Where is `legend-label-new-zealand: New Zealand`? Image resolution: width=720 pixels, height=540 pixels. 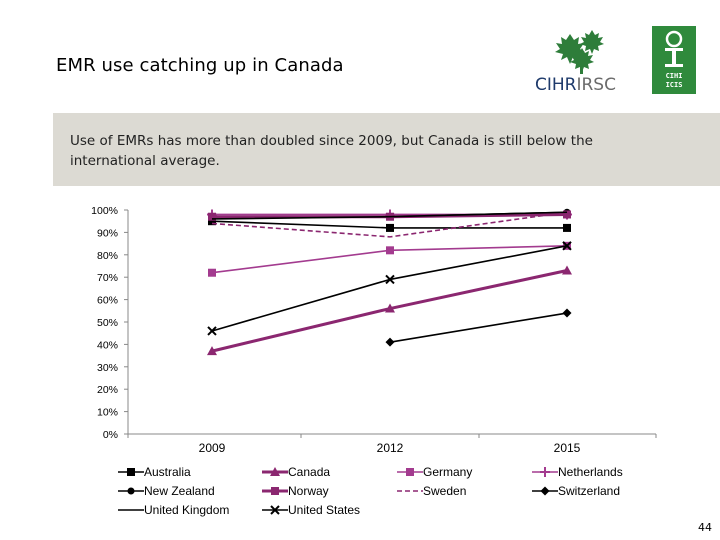 legend-label-new-zealand: New Zealand is located at coordinates (179, 491).